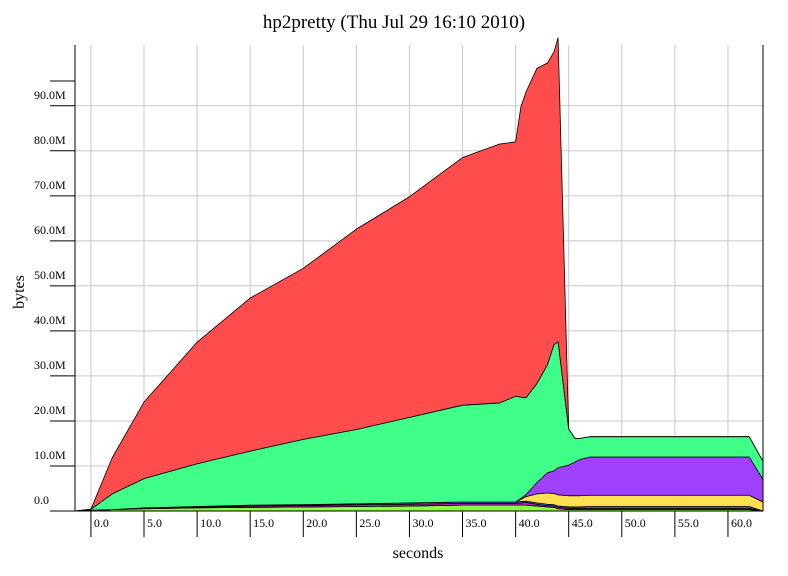 This screenshot has width=788, height=576. Describe the element at coordinates (41, 500) in the screenshot. I see `y-tick-label: 0.0` at that location.